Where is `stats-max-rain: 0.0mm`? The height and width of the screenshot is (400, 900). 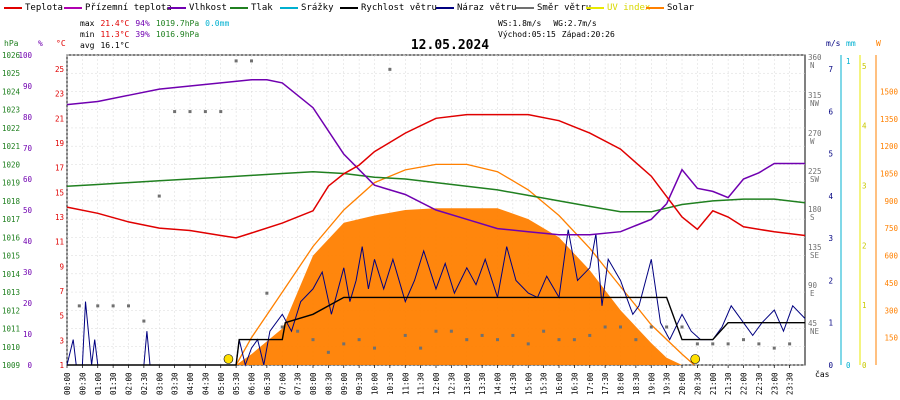
stats-max-rain: 0.0mm is located at coordinates (217, 23).